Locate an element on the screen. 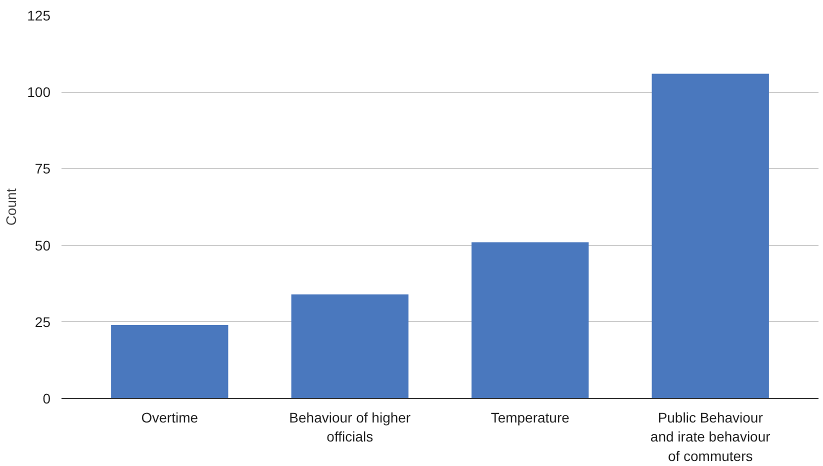  x-tick-label: Public Behaviour and irate behaviour of commuters is located at coordinates (710, 437).